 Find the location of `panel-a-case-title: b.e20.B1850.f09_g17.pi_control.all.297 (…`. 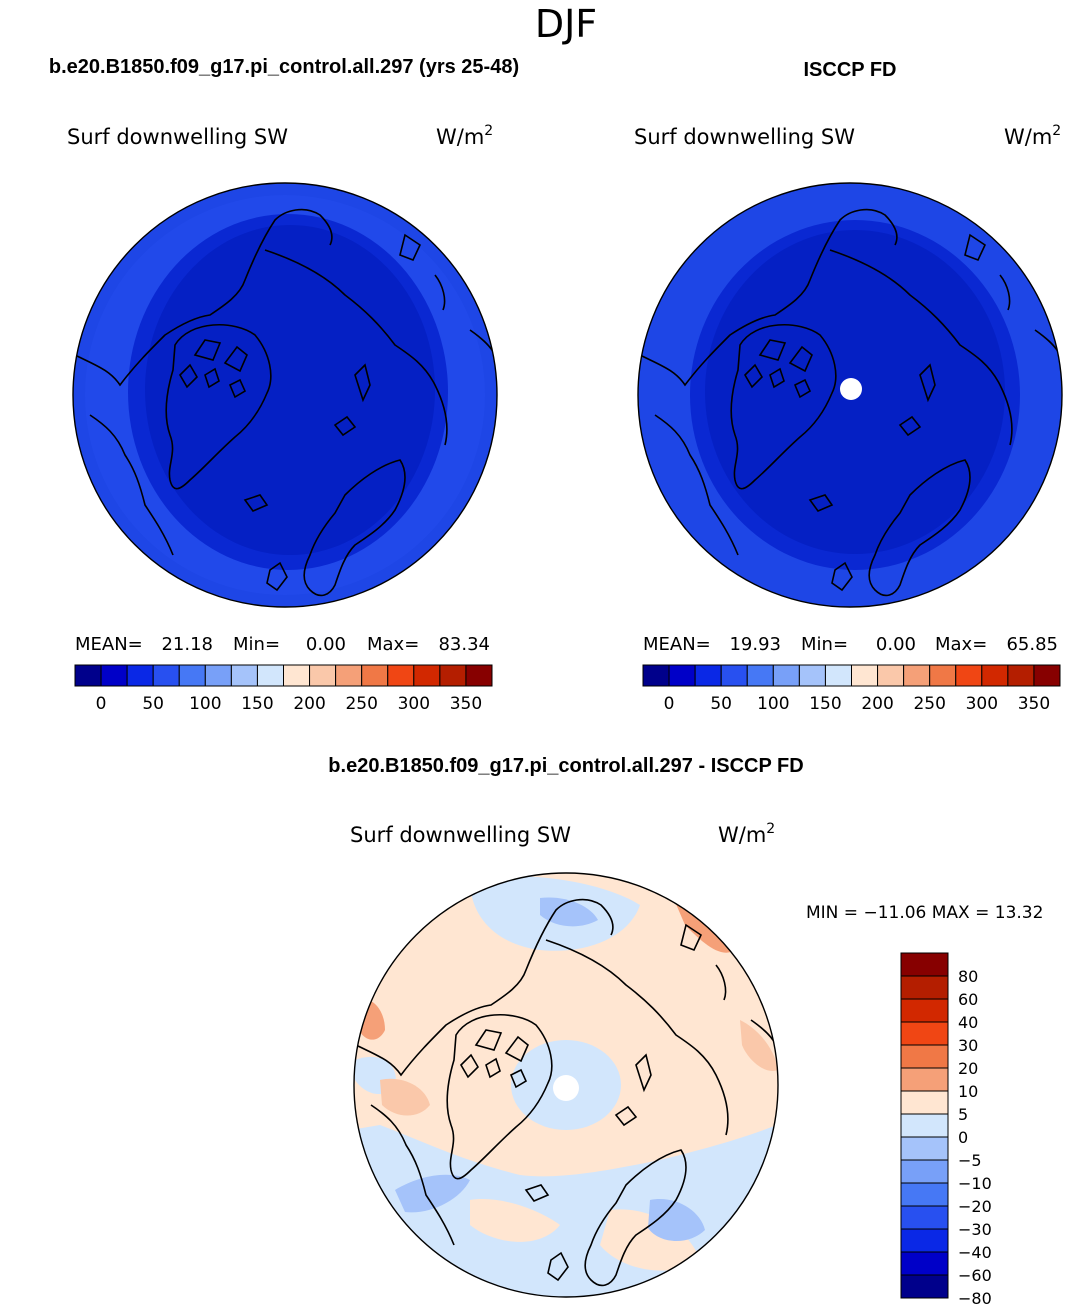

panel-a-case-title: b.e20.B1850.f09_g17.pi_control.all.297 (… is located at coordinates (284, 67).